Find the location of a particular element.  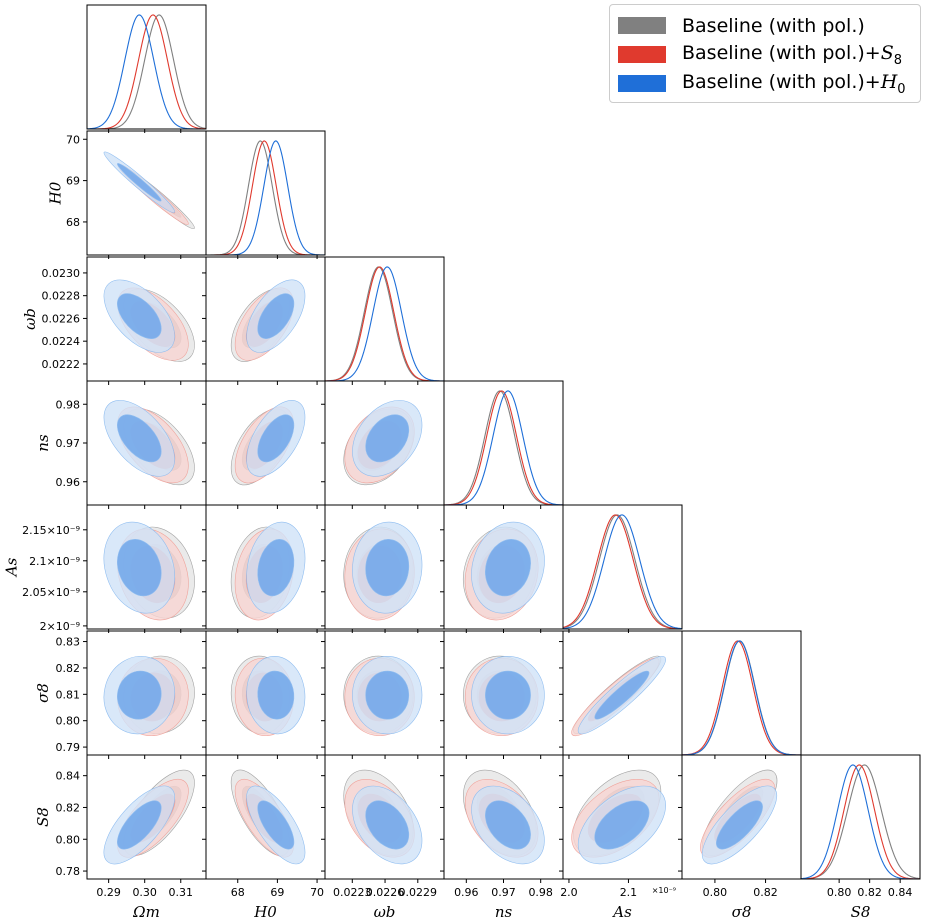

x-tick-label-omega_b: 0.0223 is located at coordinates (352, 892).